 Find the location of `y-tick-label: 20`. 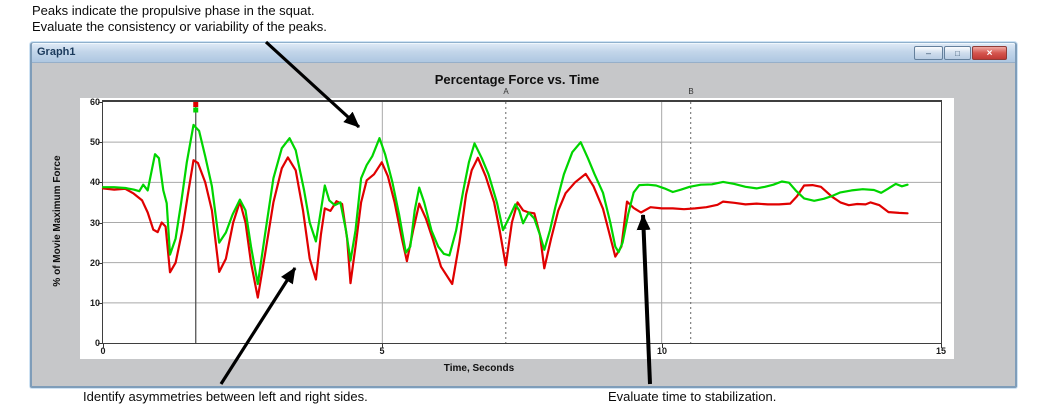

y-tick-label: 20 is located at coordinates (94, 263).